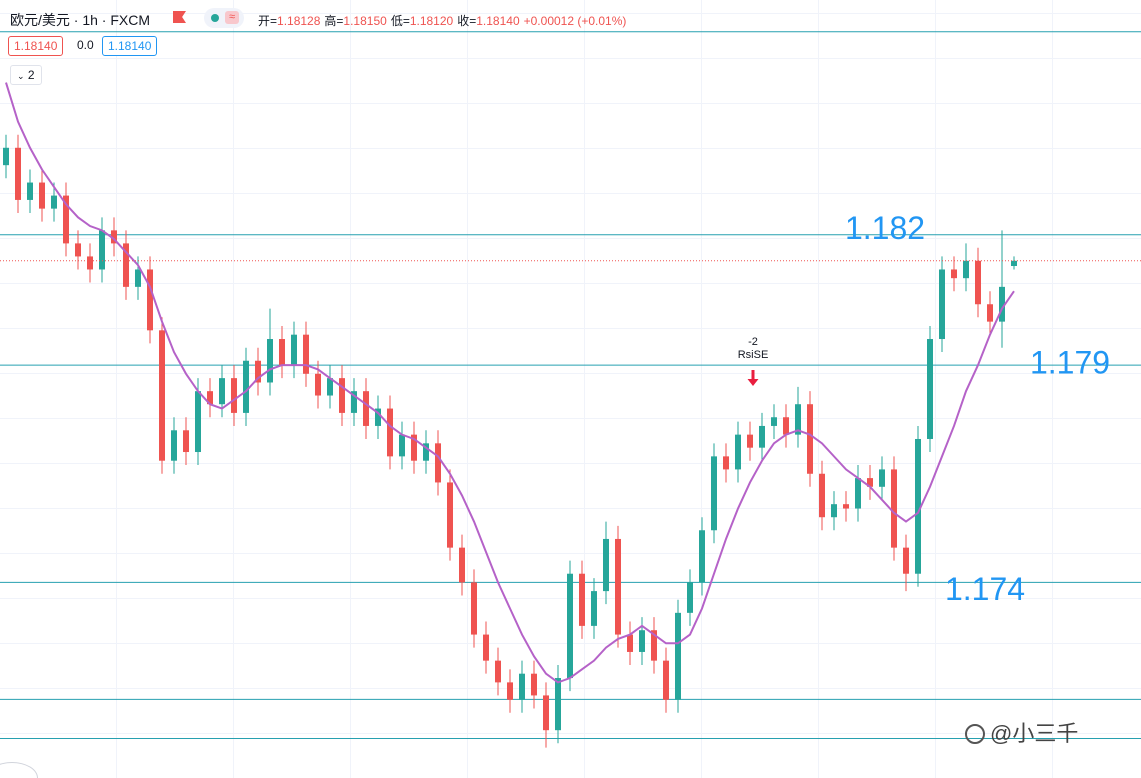 The width and height of the screenshot is (1141, 778). What do you see at coordinates (753, 342) in the screenshot?
I see `signal-value: -2` at bounding box center [753, 342].